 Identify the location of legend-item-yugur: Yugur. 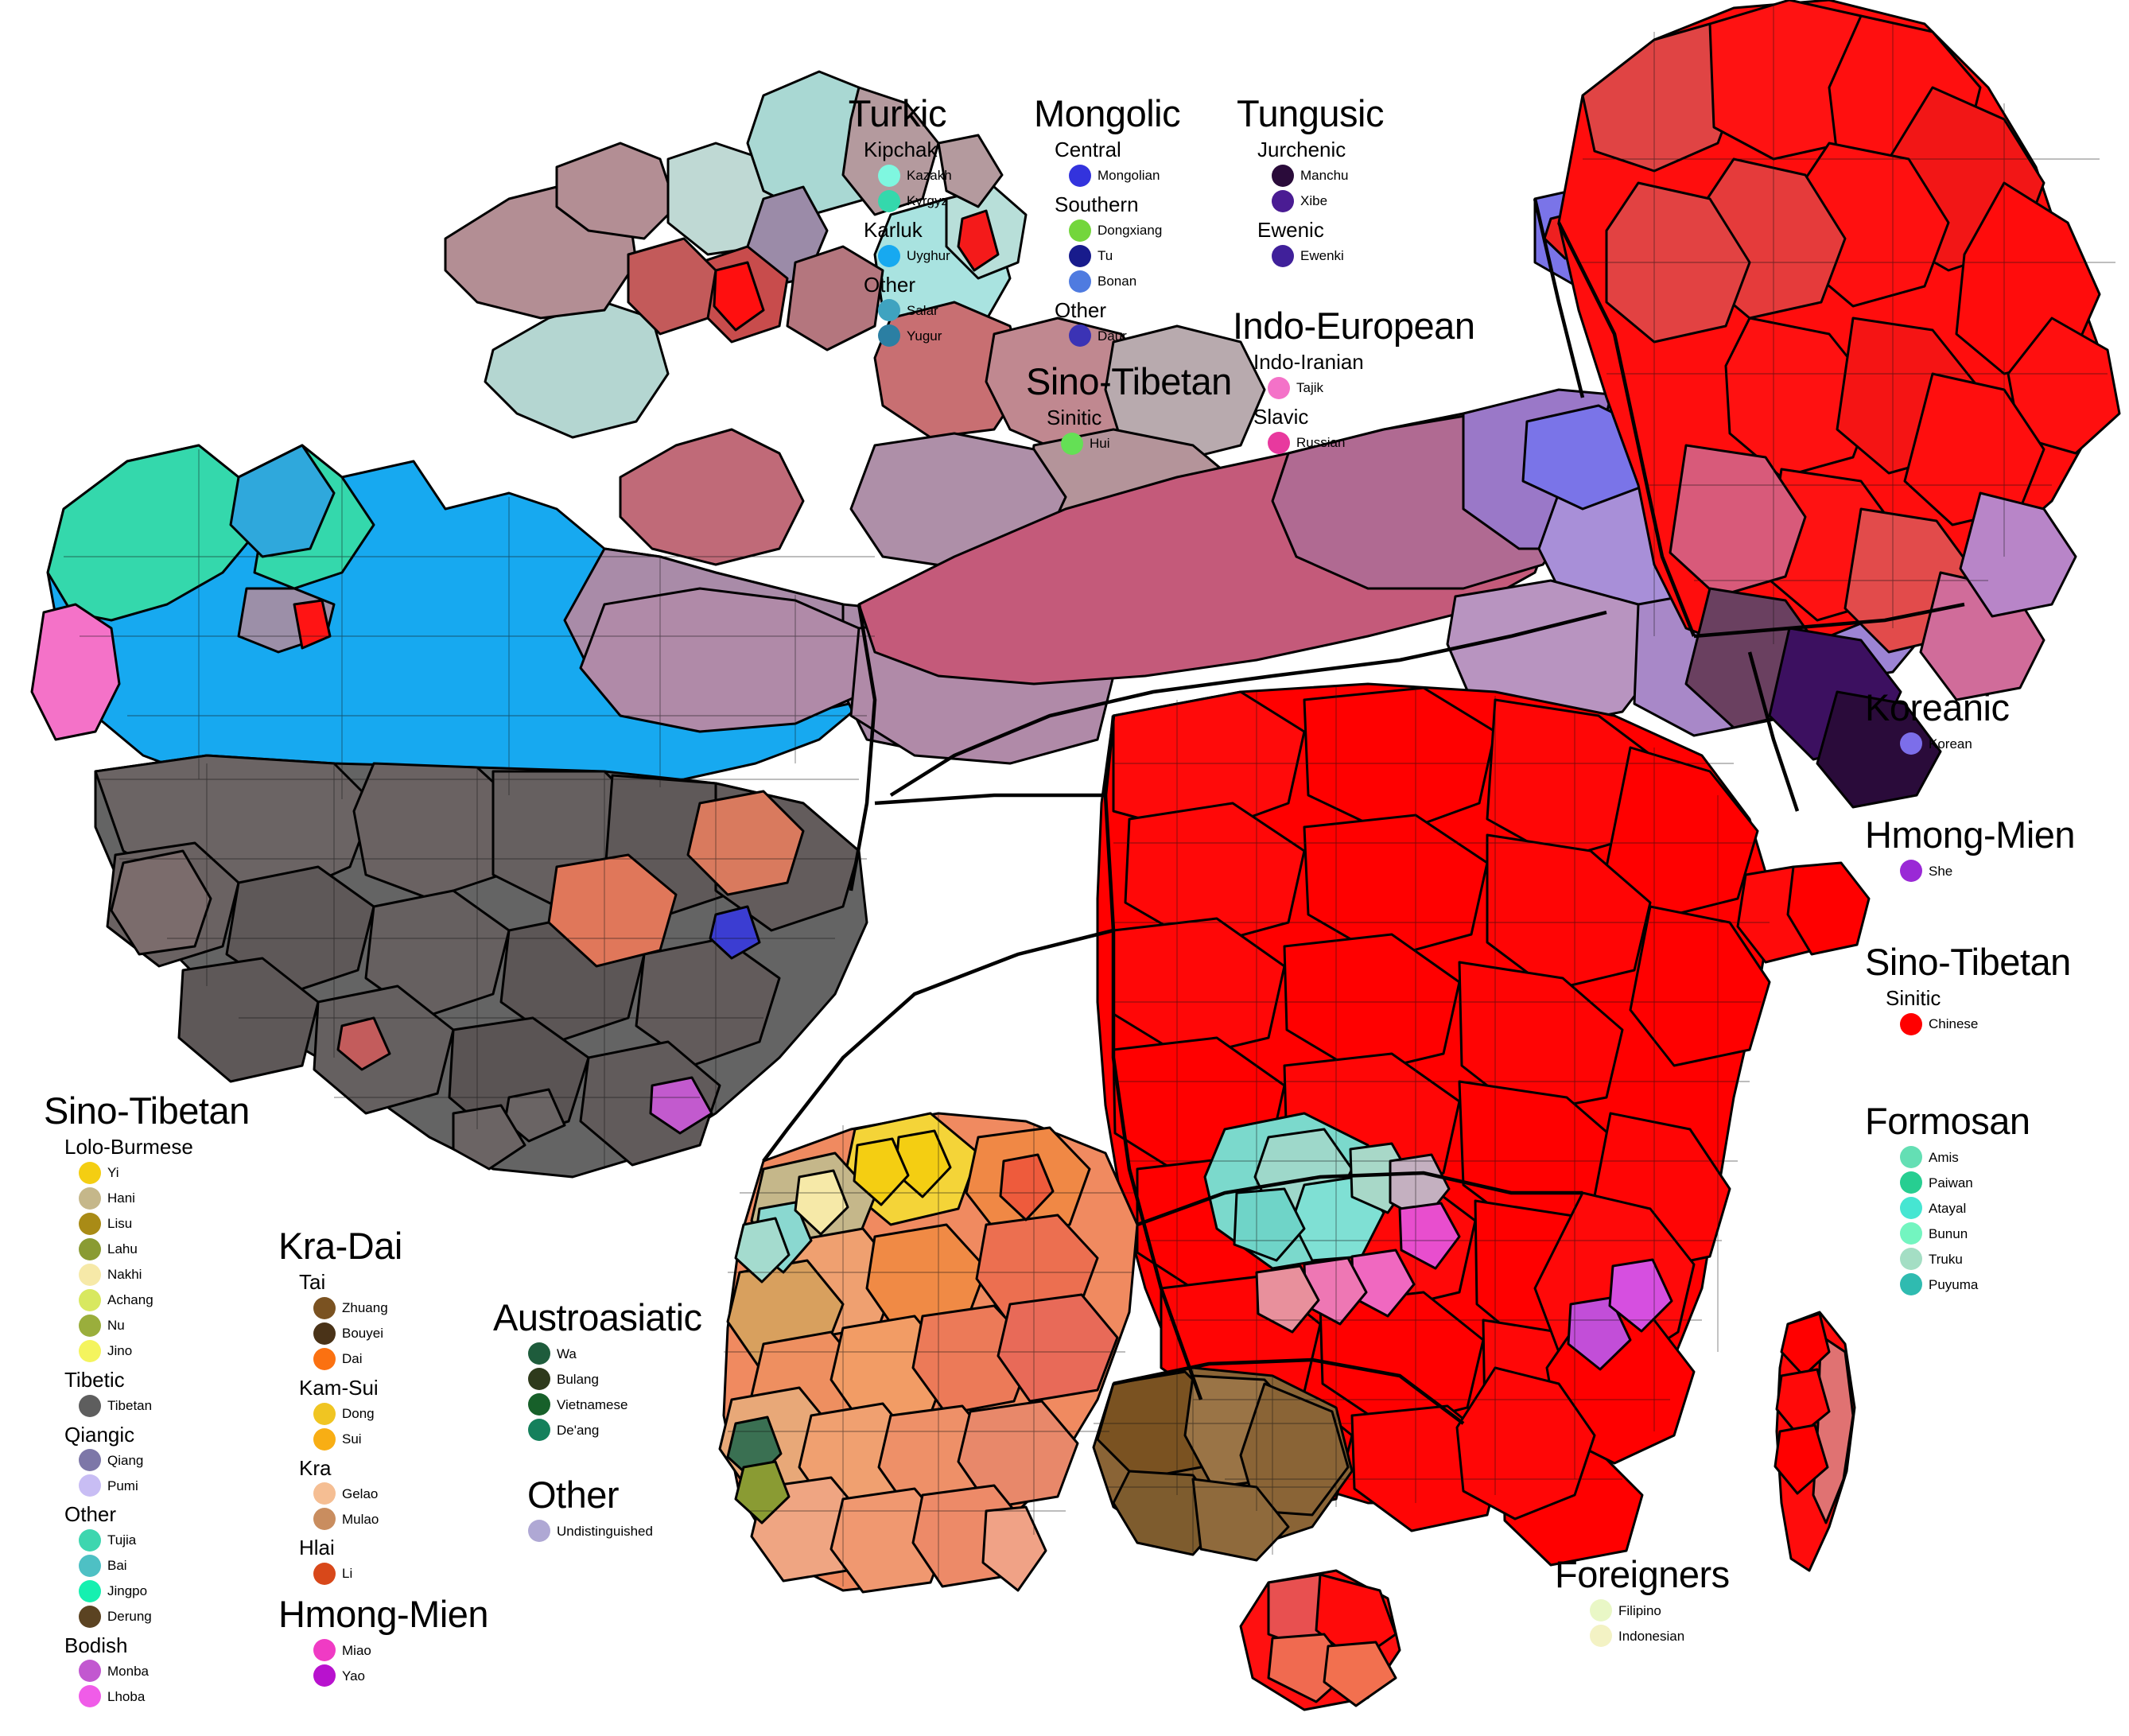
(915, 336).